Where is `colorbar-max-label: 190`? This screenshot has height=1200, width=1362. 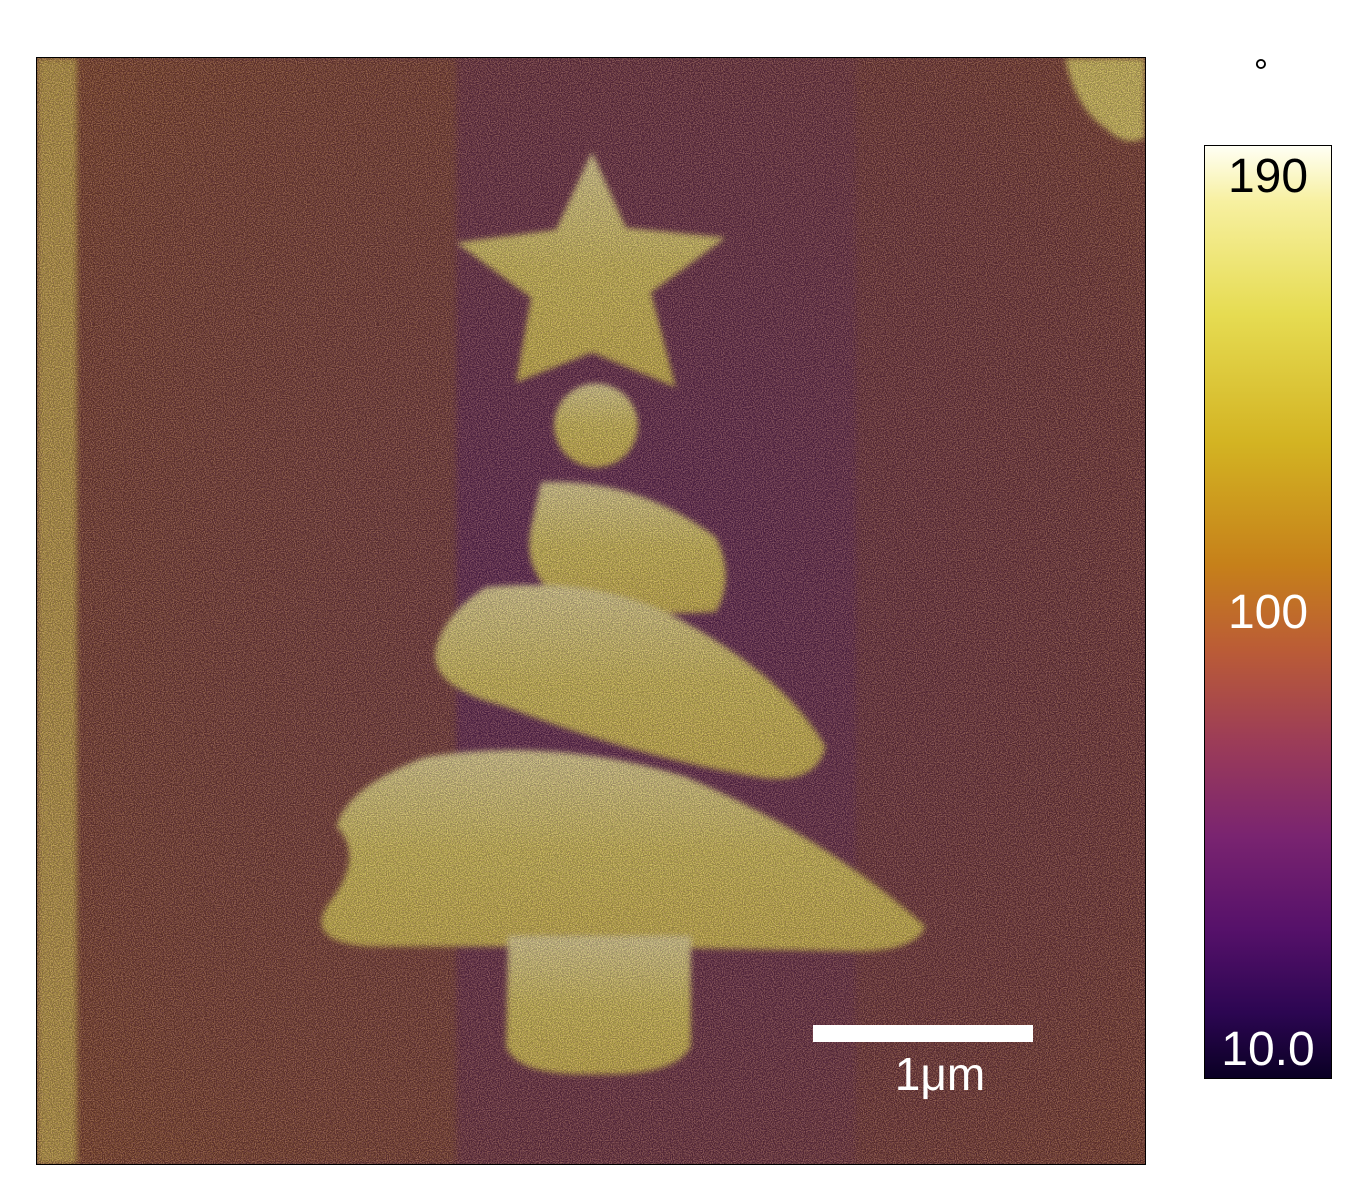 colorbar-max-label: 190 is located at coordinates (1268, 176).